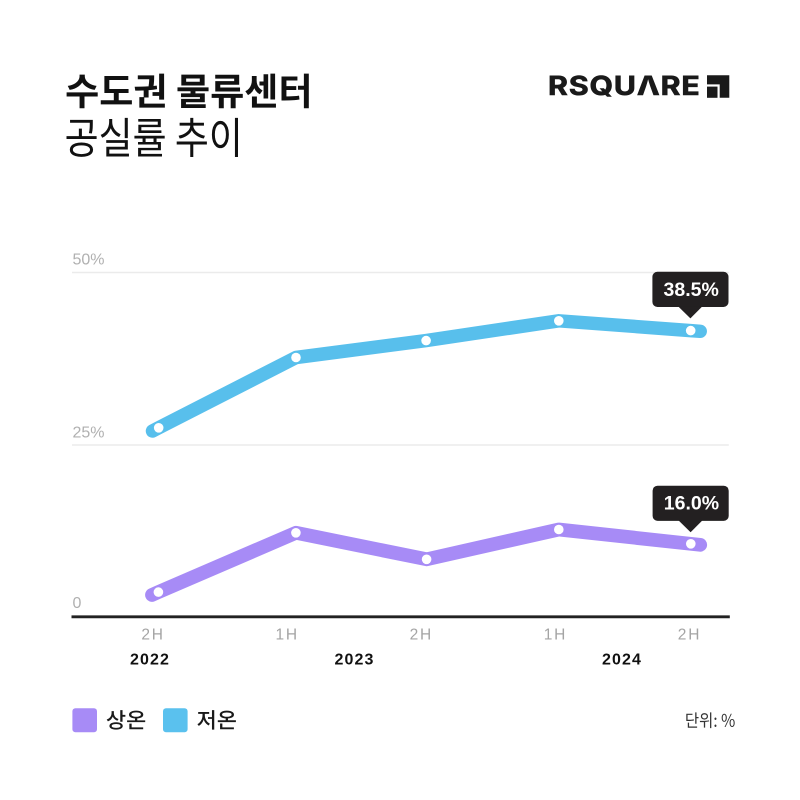  I want to click on svg-text: 0, so click(77, 603).